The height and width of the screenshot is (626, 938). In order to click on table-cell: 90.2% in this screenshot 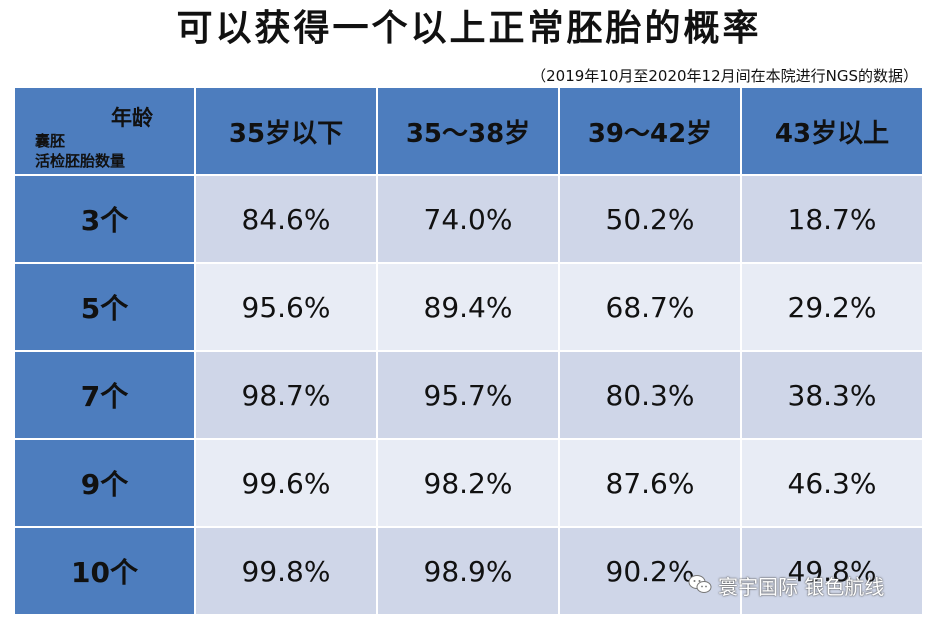, I will do `click(650, 571)`.